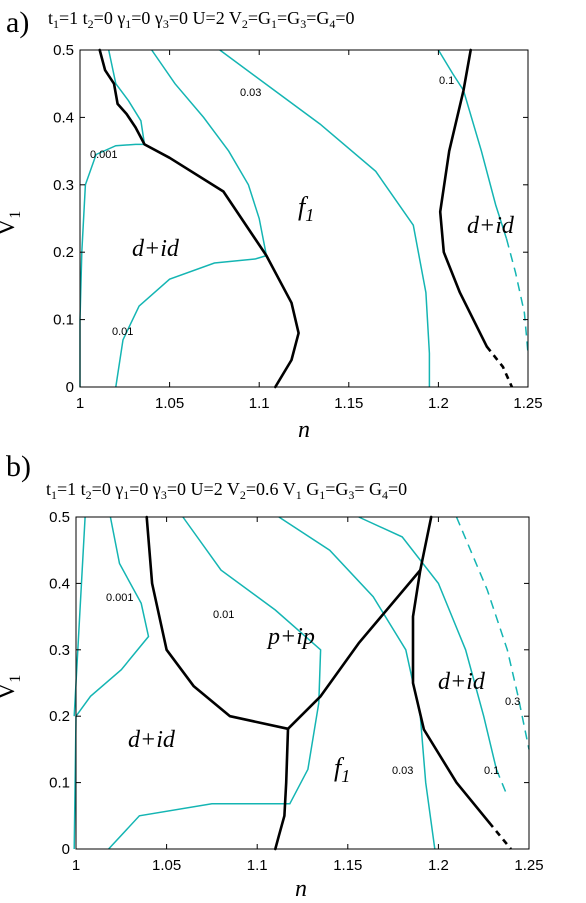 This screenshot has height=903, width=586. I want to click on region-label-b-did-left: d+id, so click(152, 740).